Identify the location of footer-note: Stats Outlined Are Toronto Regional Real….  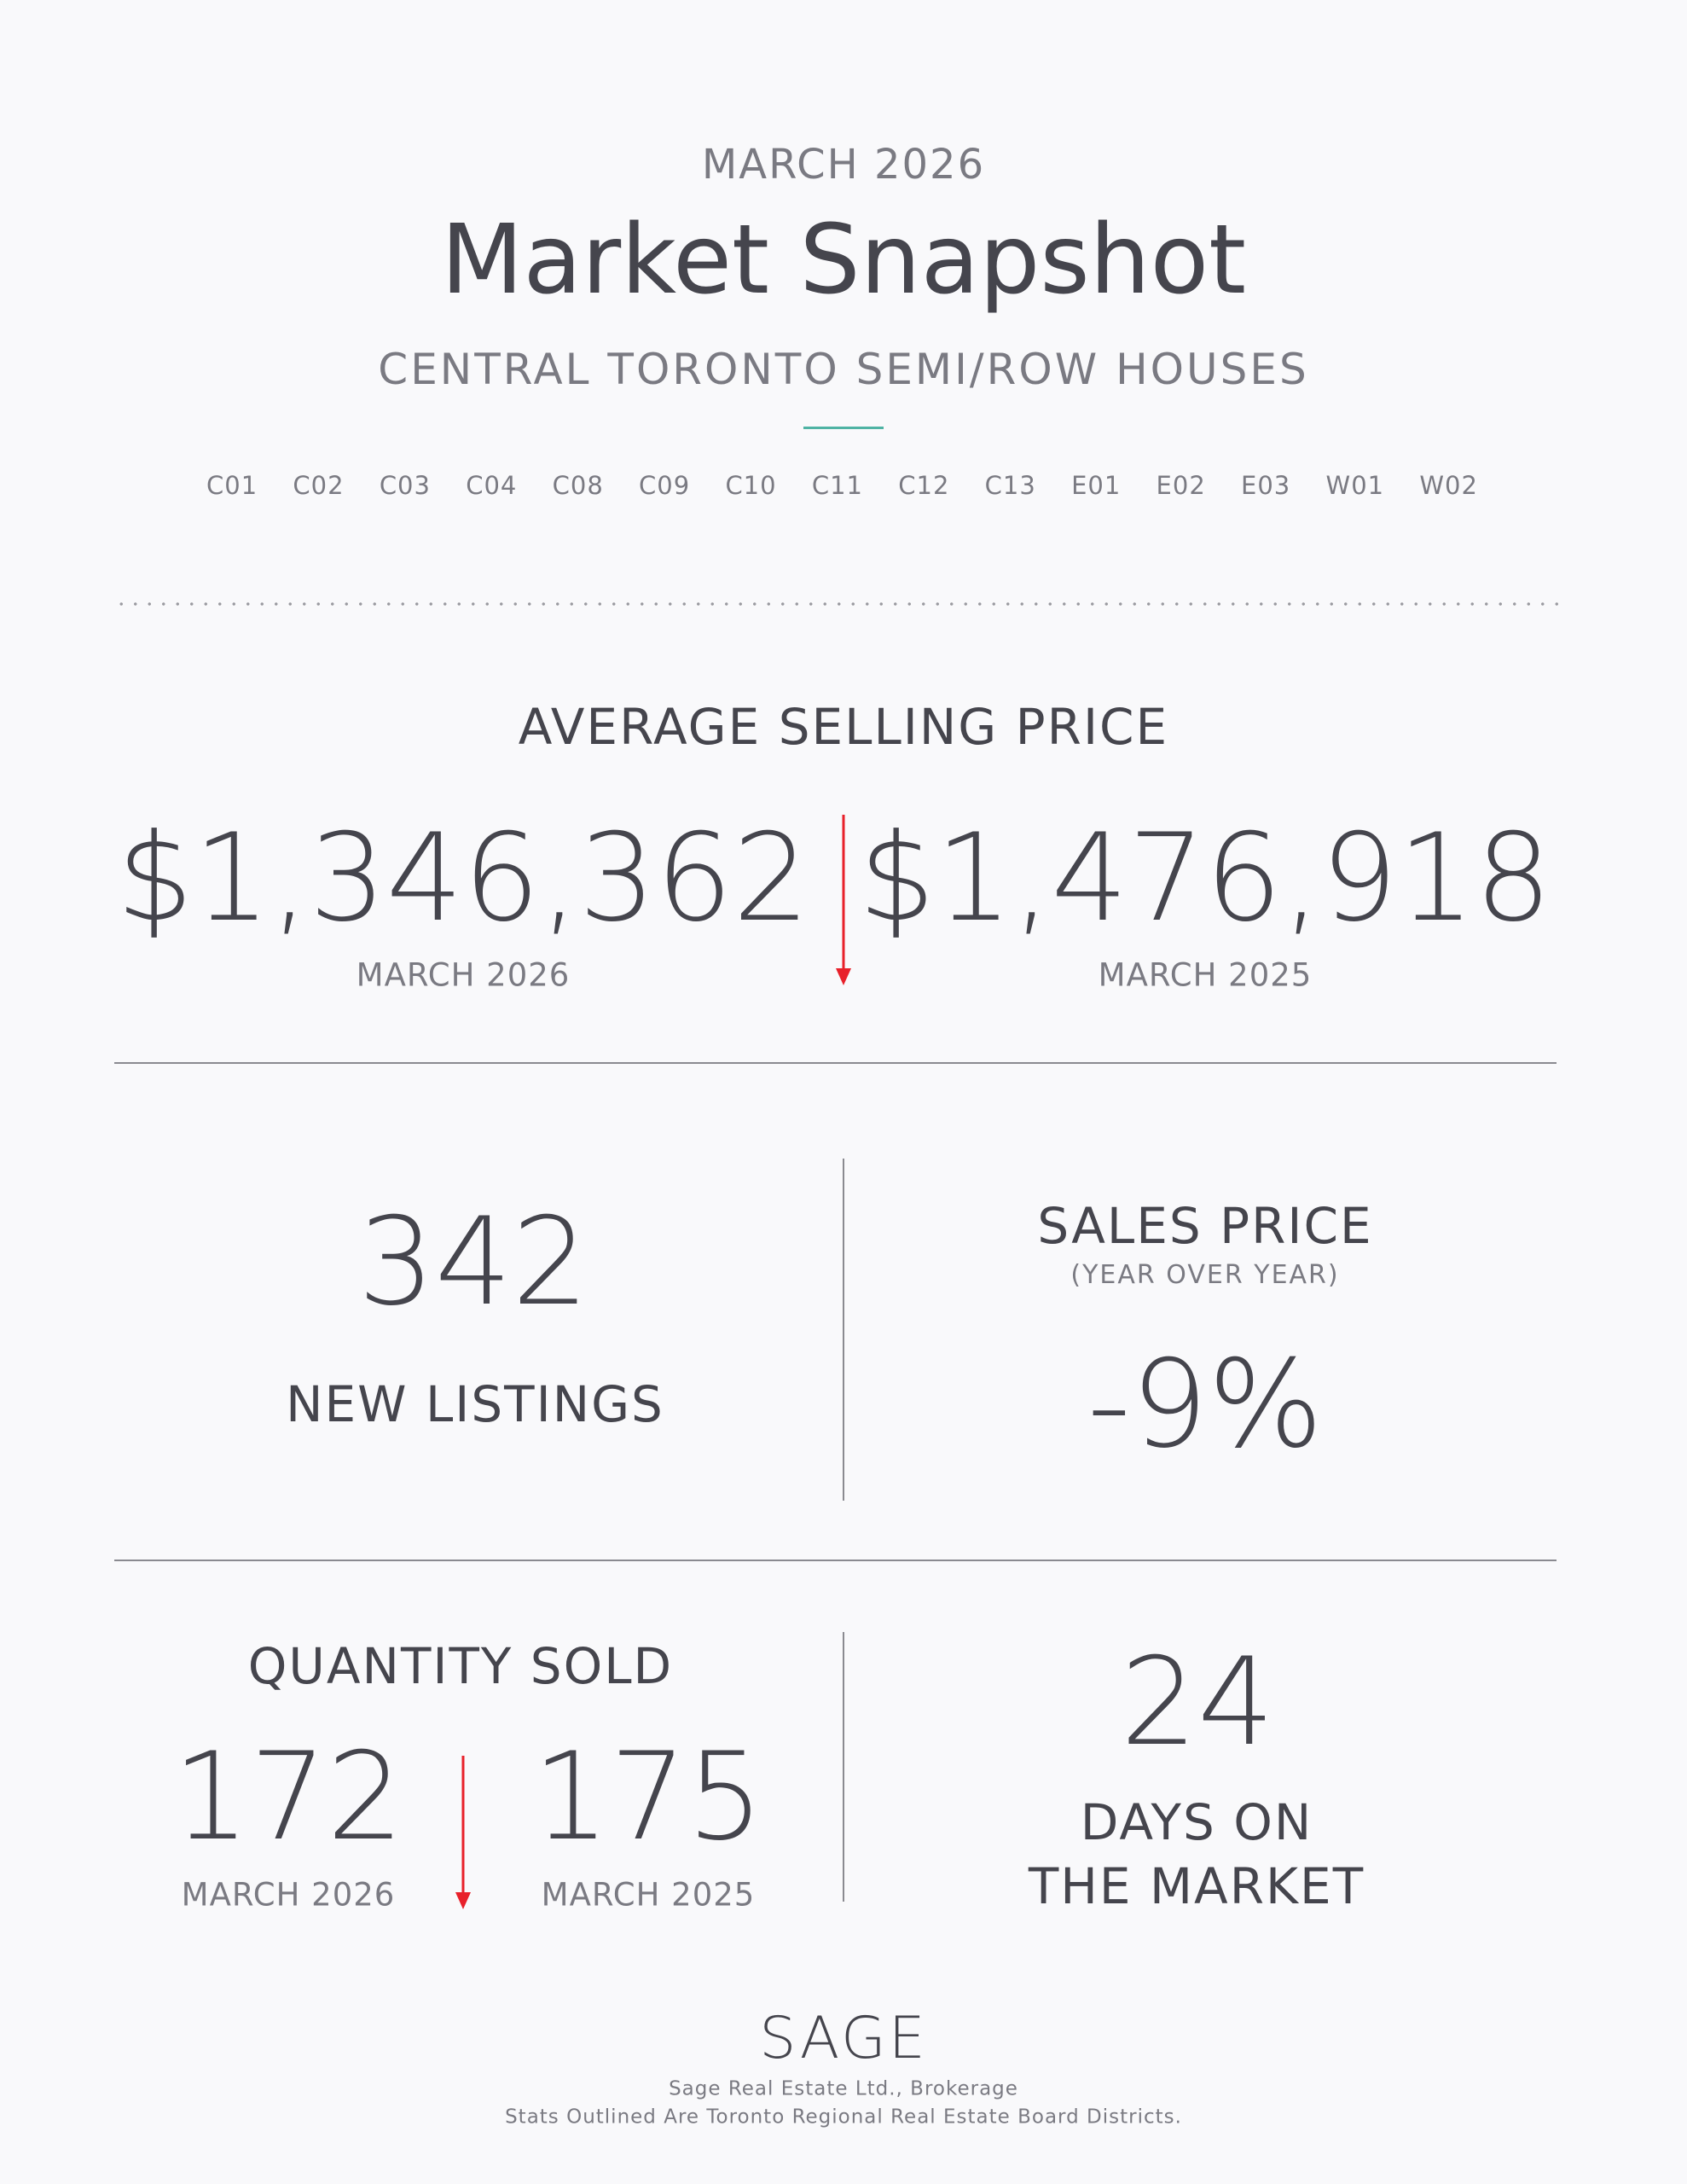
(843, 2117).